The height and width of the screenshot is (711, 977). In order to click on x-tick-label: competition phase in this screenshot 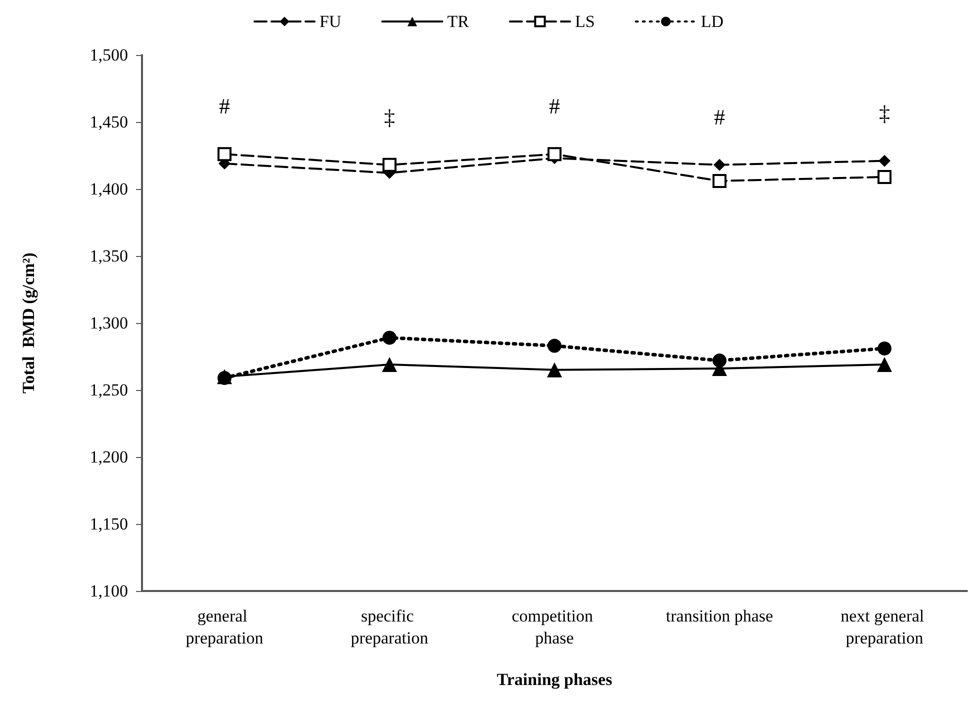, I will do `click(555, 627)`.